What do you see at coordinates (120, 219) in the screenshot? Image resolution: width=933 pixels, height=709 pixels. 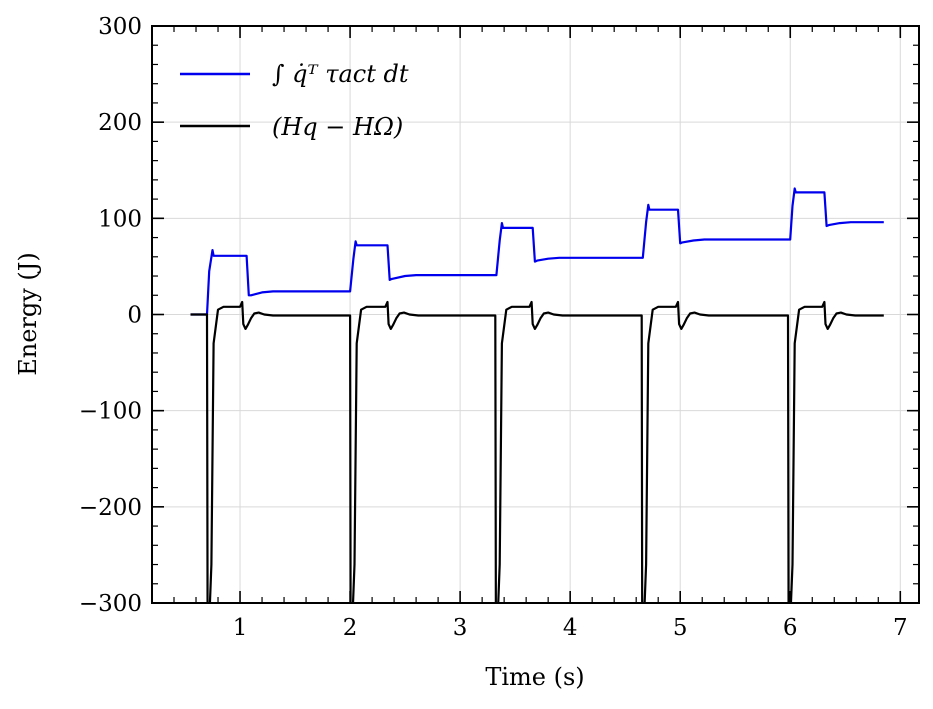 I see `y-tick-label: 100` at bounding box center [120, 219].